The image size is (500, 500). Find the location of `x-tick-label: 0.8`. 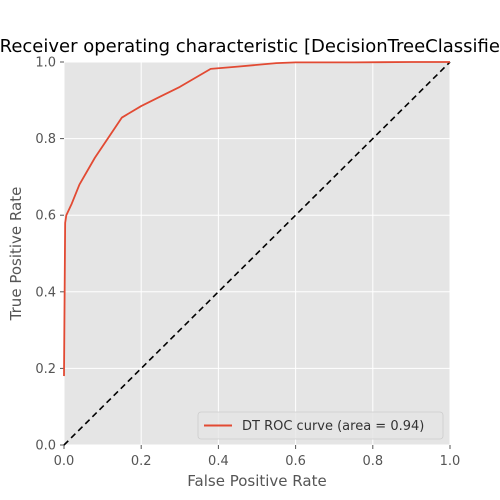

x-tick-label: 0.8 is located at coordinates (372, 461).